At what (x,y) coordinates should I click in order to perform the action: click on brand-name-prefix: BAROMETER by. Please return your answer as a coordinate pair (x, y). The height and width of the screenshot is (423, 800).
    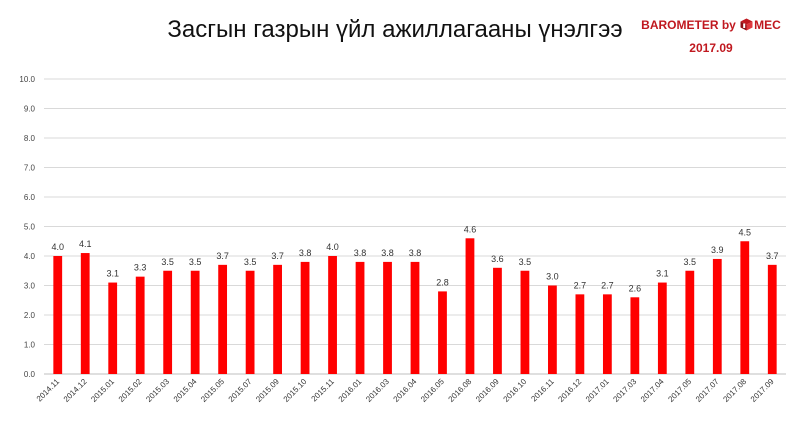
    Looking at the image, I should click on (688, 25).